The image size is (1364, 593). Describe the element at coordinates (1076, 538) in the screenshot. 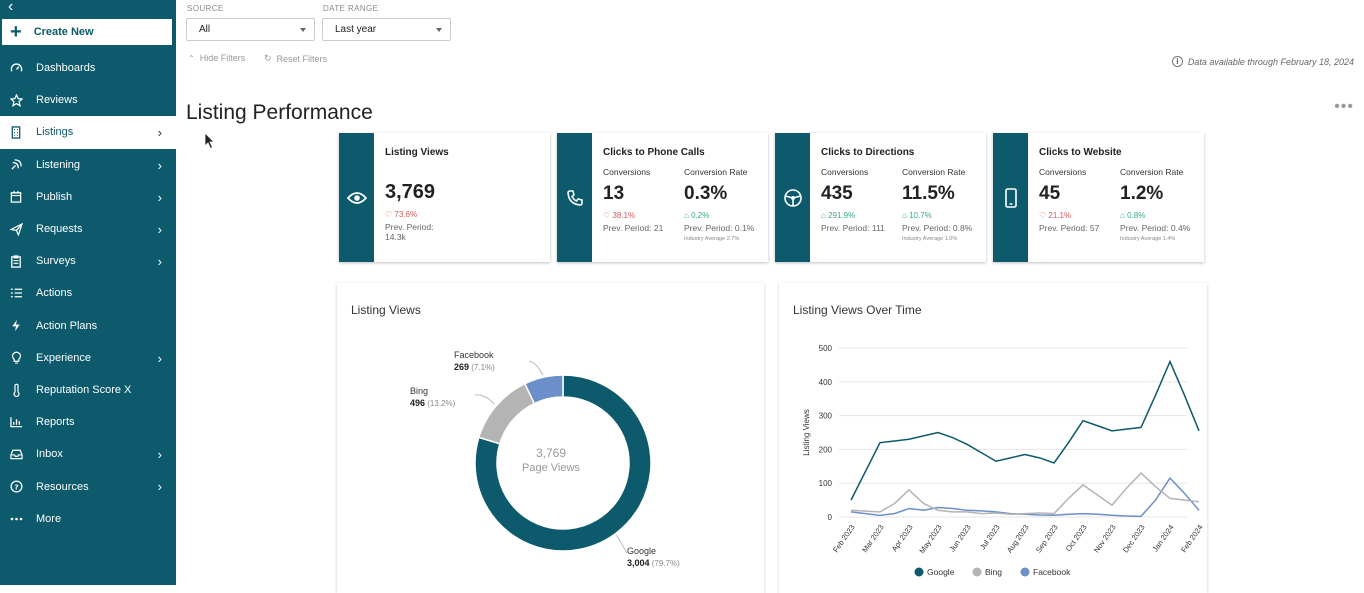

I see `x-tick-label: Oct 2023` at that location.